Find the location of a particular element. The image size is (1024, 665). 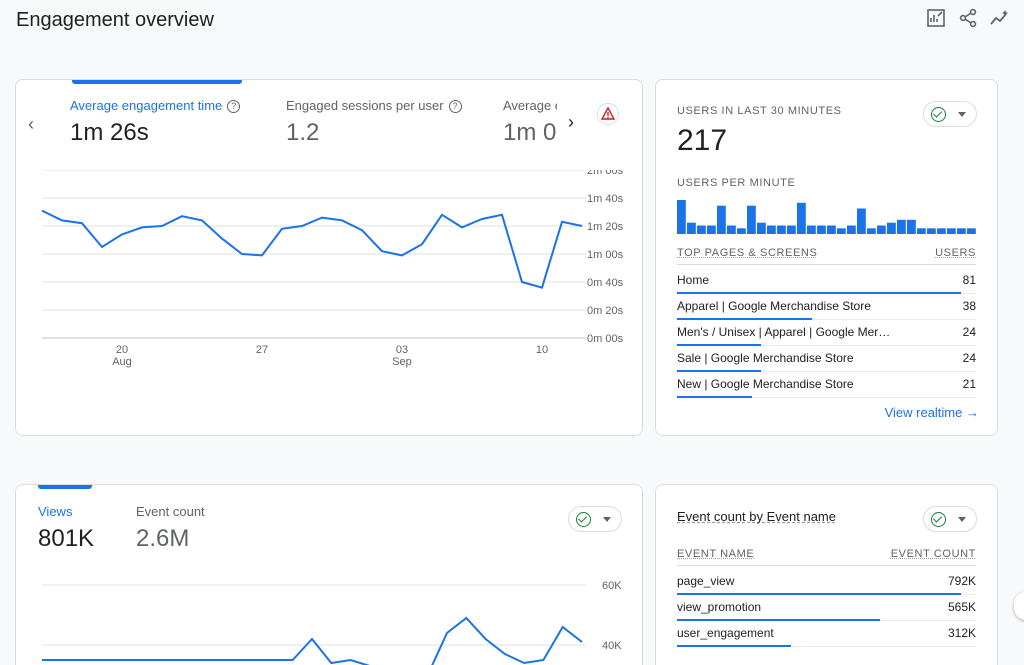

metric-label: Engaged sessions per user is located at coordinates (365, 105).